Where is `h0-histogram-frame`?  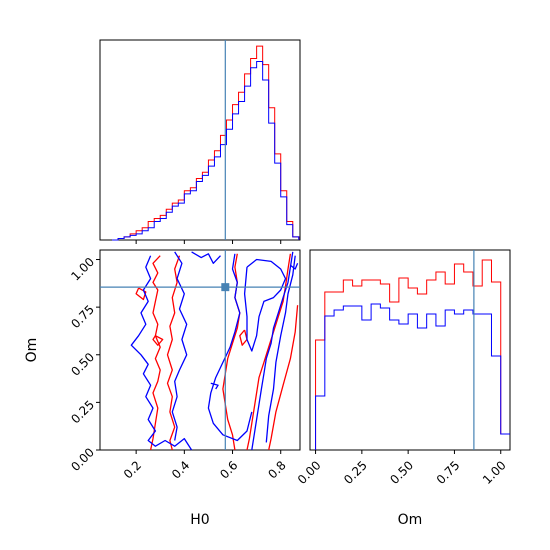 h0-histogram-frame is located at coordinates (200, 140).